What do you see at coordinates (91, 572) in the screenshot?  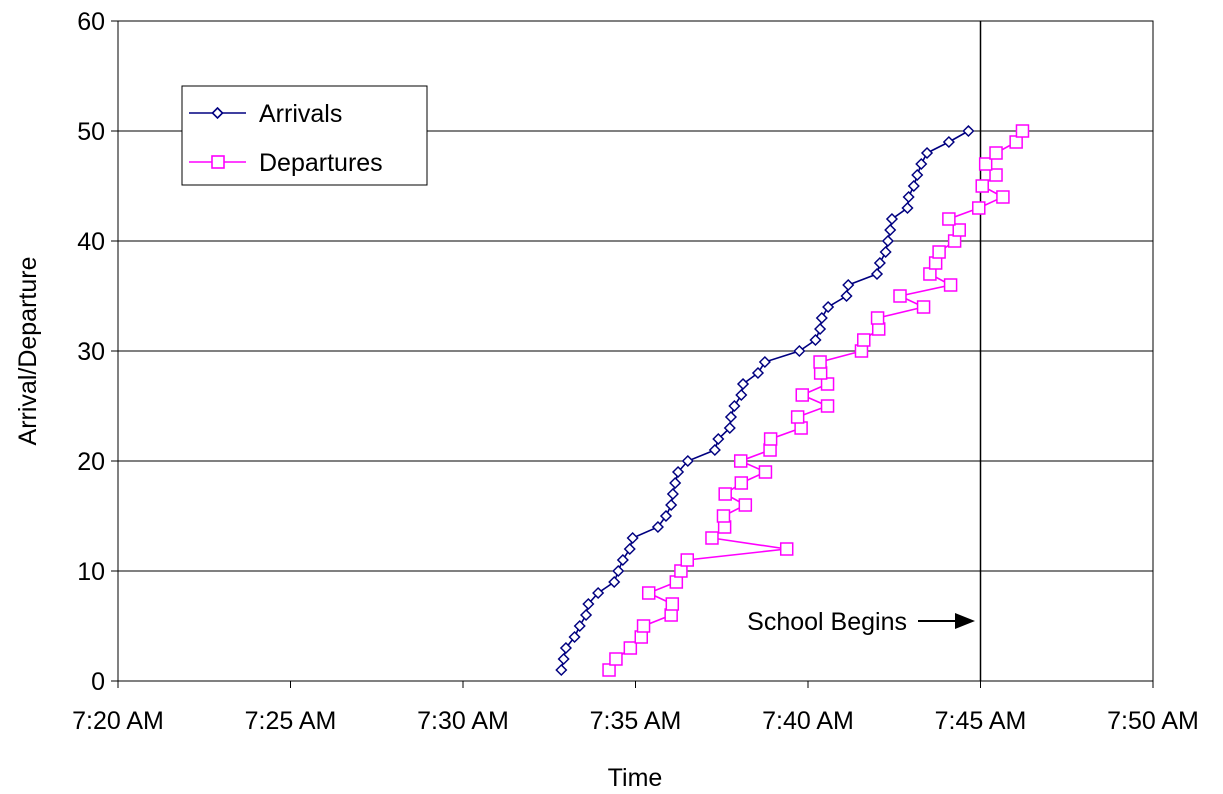 I see `y-tick-label: 10` at bounding box center [91, 572].